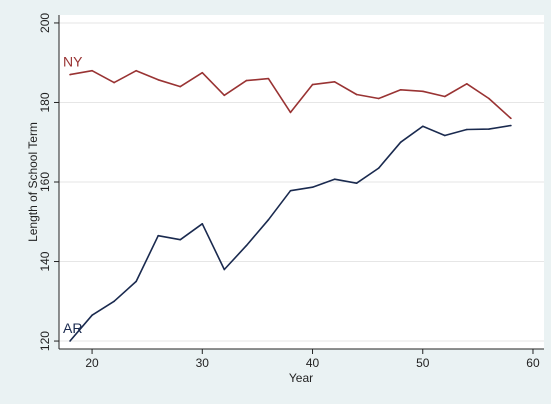 Image resolution: width=551 pixels, height=404 pixels. What do you see at coordinates (72, 328) in the screenshot?
I see `series-label-ar: AR` at bounding box center [72, 328].